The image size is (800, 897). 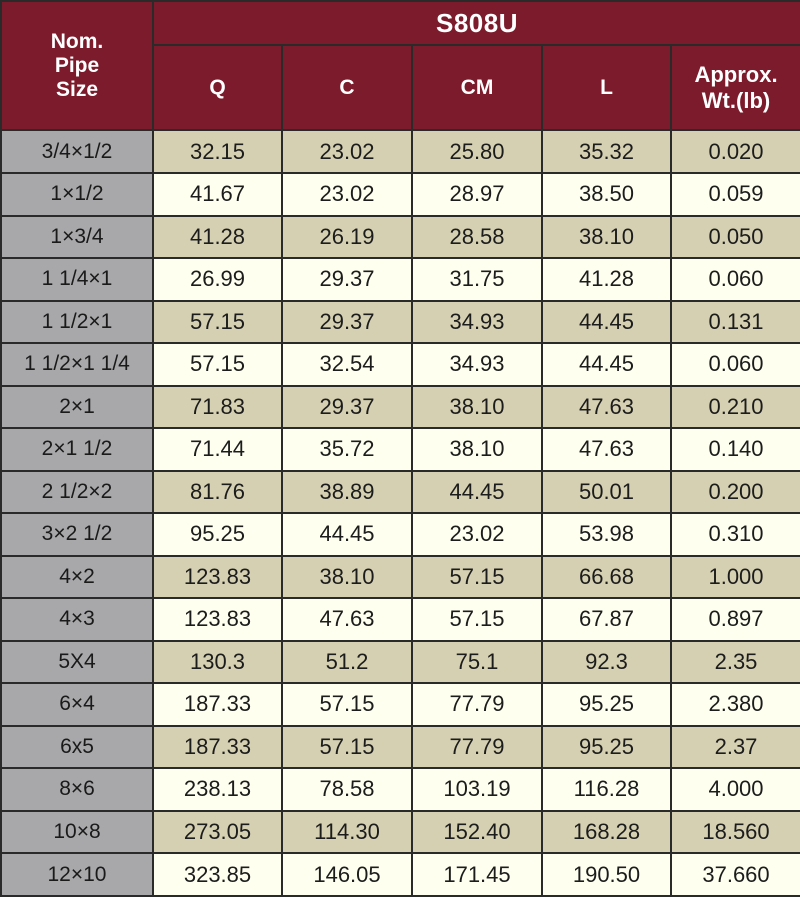 I want to click on c-cell: 23.02, so click(x=347, y=194).